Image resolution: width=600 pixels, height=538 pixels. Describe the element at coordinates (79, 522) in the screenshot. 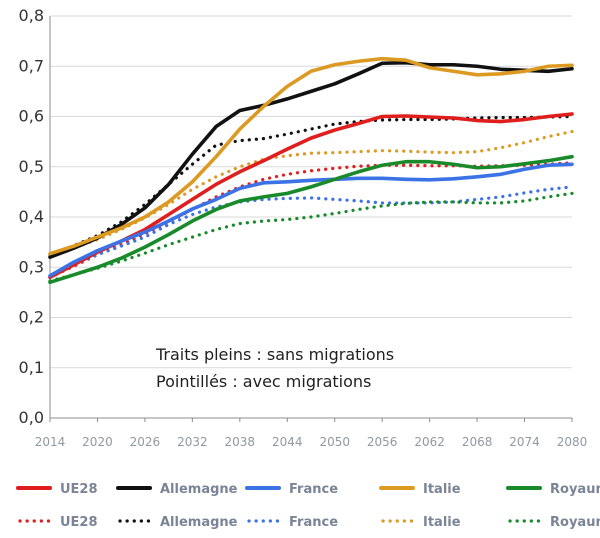

I see `legend-label-ue28-dotted: UE28` at that location.